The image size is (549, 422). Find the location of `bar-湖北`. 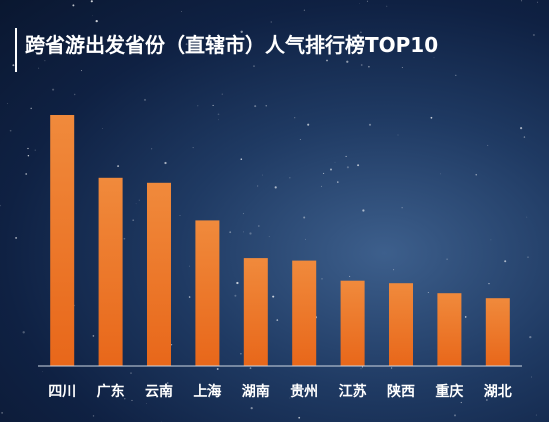

bar-湖北 is located at coordinates (497, 332).